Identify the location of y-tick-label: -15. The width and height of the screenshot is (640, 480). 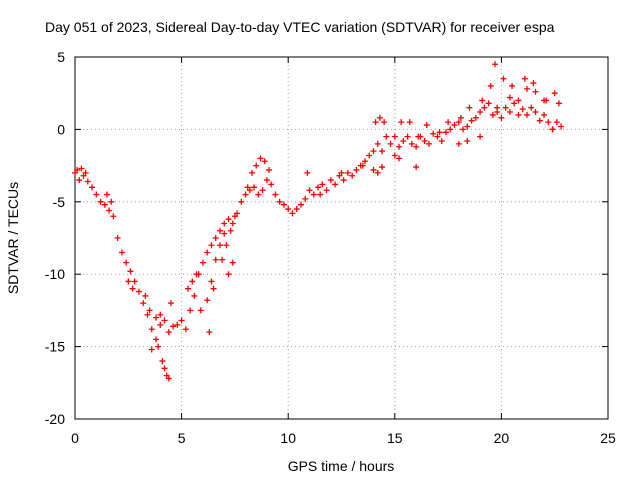
(55, 347).